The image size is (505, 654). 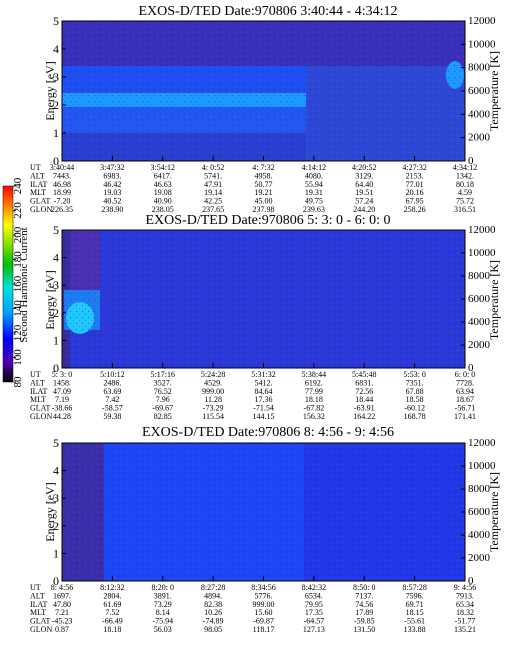 I want to click on panel-2-eph-cell: 156.32, so click(x=314, y=416).